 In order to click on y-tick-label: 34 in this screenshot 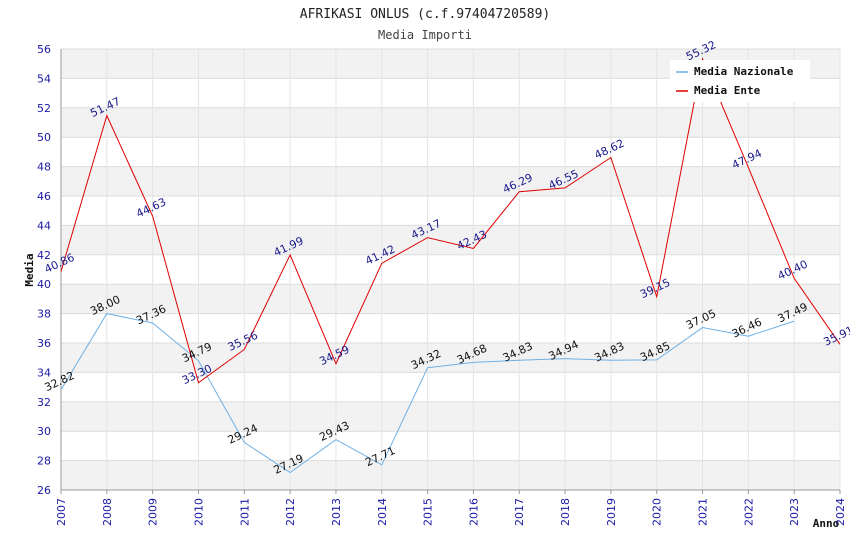, I will do `click(44, 372)`.